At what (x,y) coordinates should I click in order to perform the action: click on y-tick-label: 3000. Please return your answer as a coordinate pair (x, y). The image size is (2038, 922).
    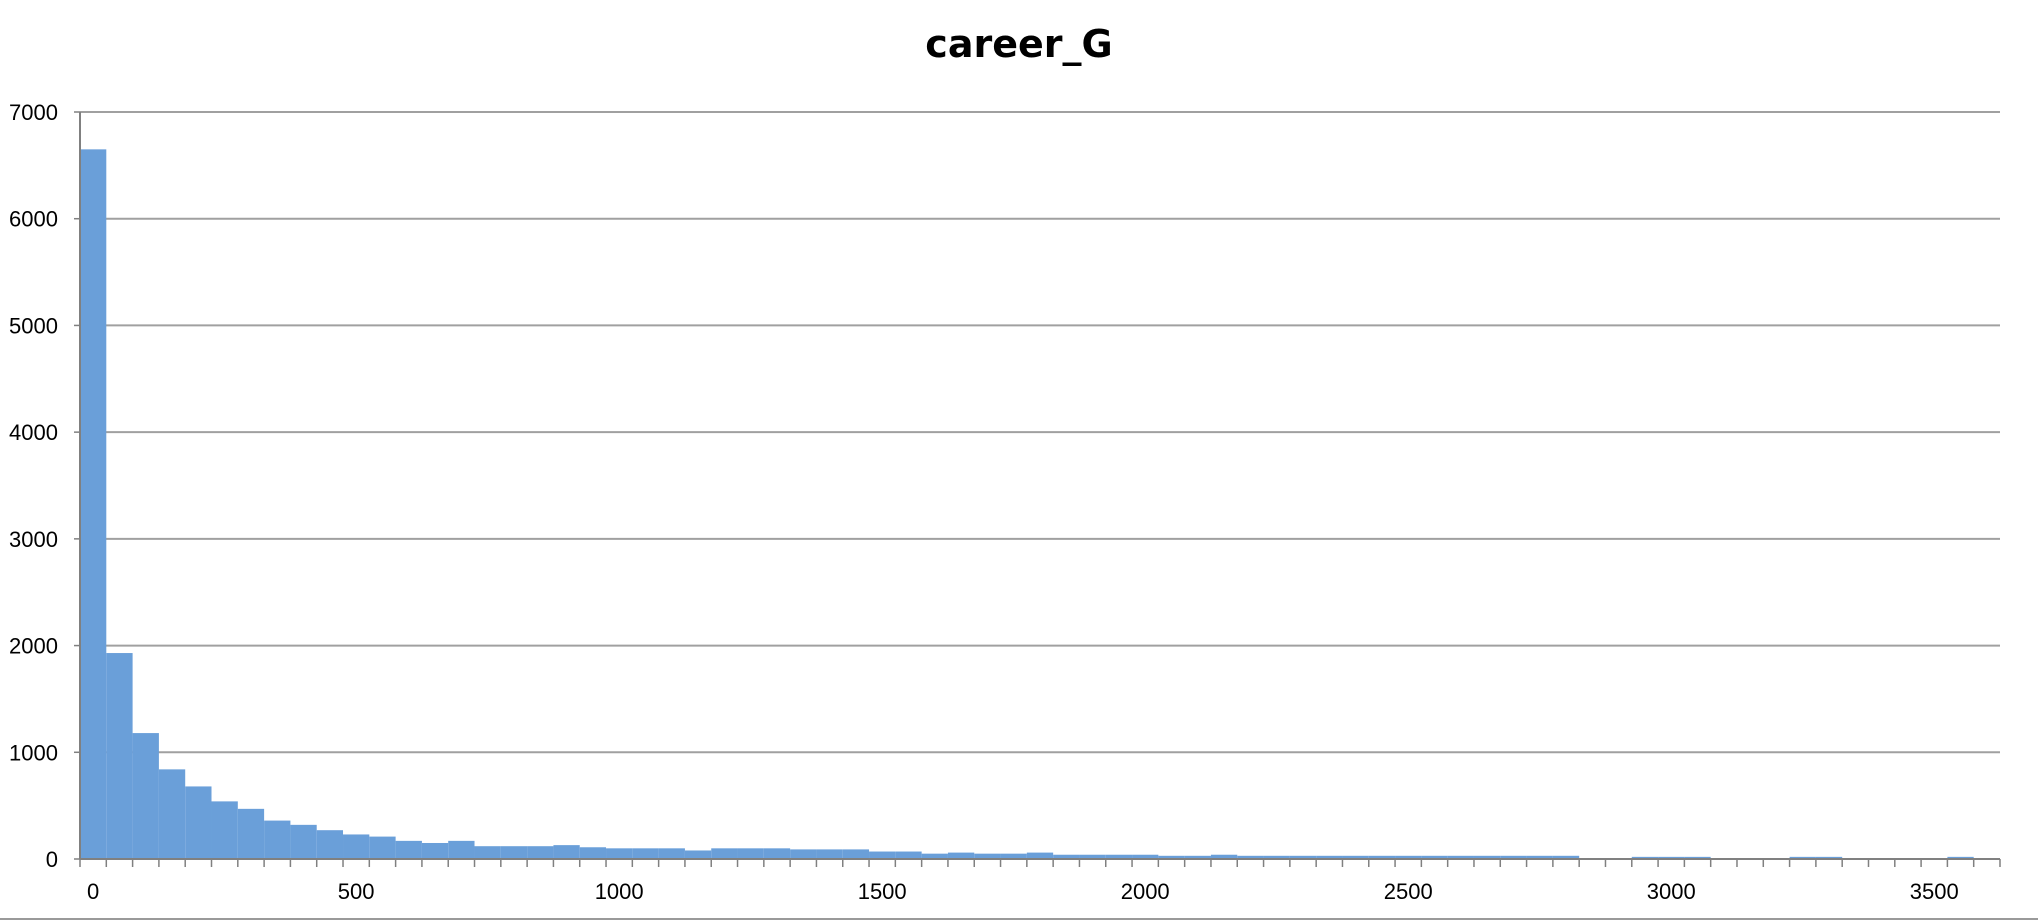
    Looking at the image, I should click on (33, 539).